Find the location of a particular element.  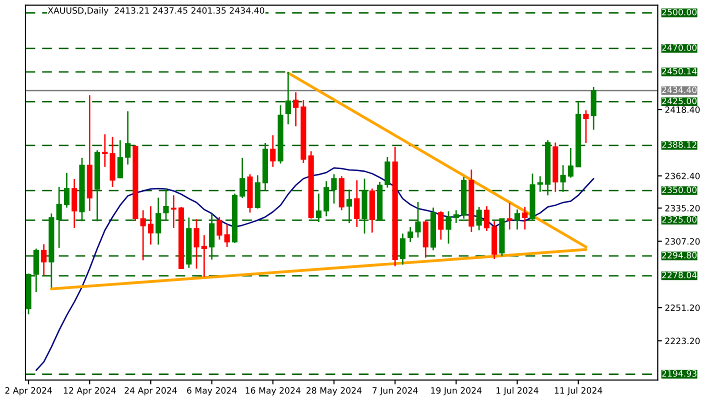

y-tick-label: 2251.20 is located at coordinates (682, 307).